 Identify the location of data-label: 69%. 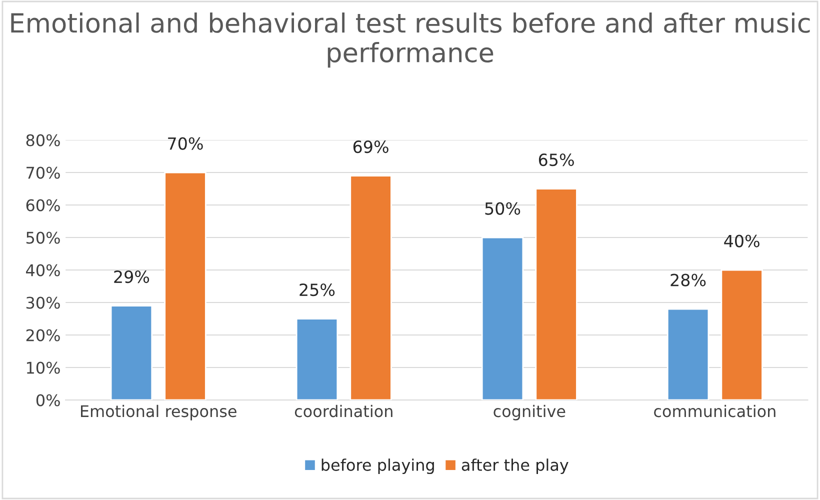
(370, 147).